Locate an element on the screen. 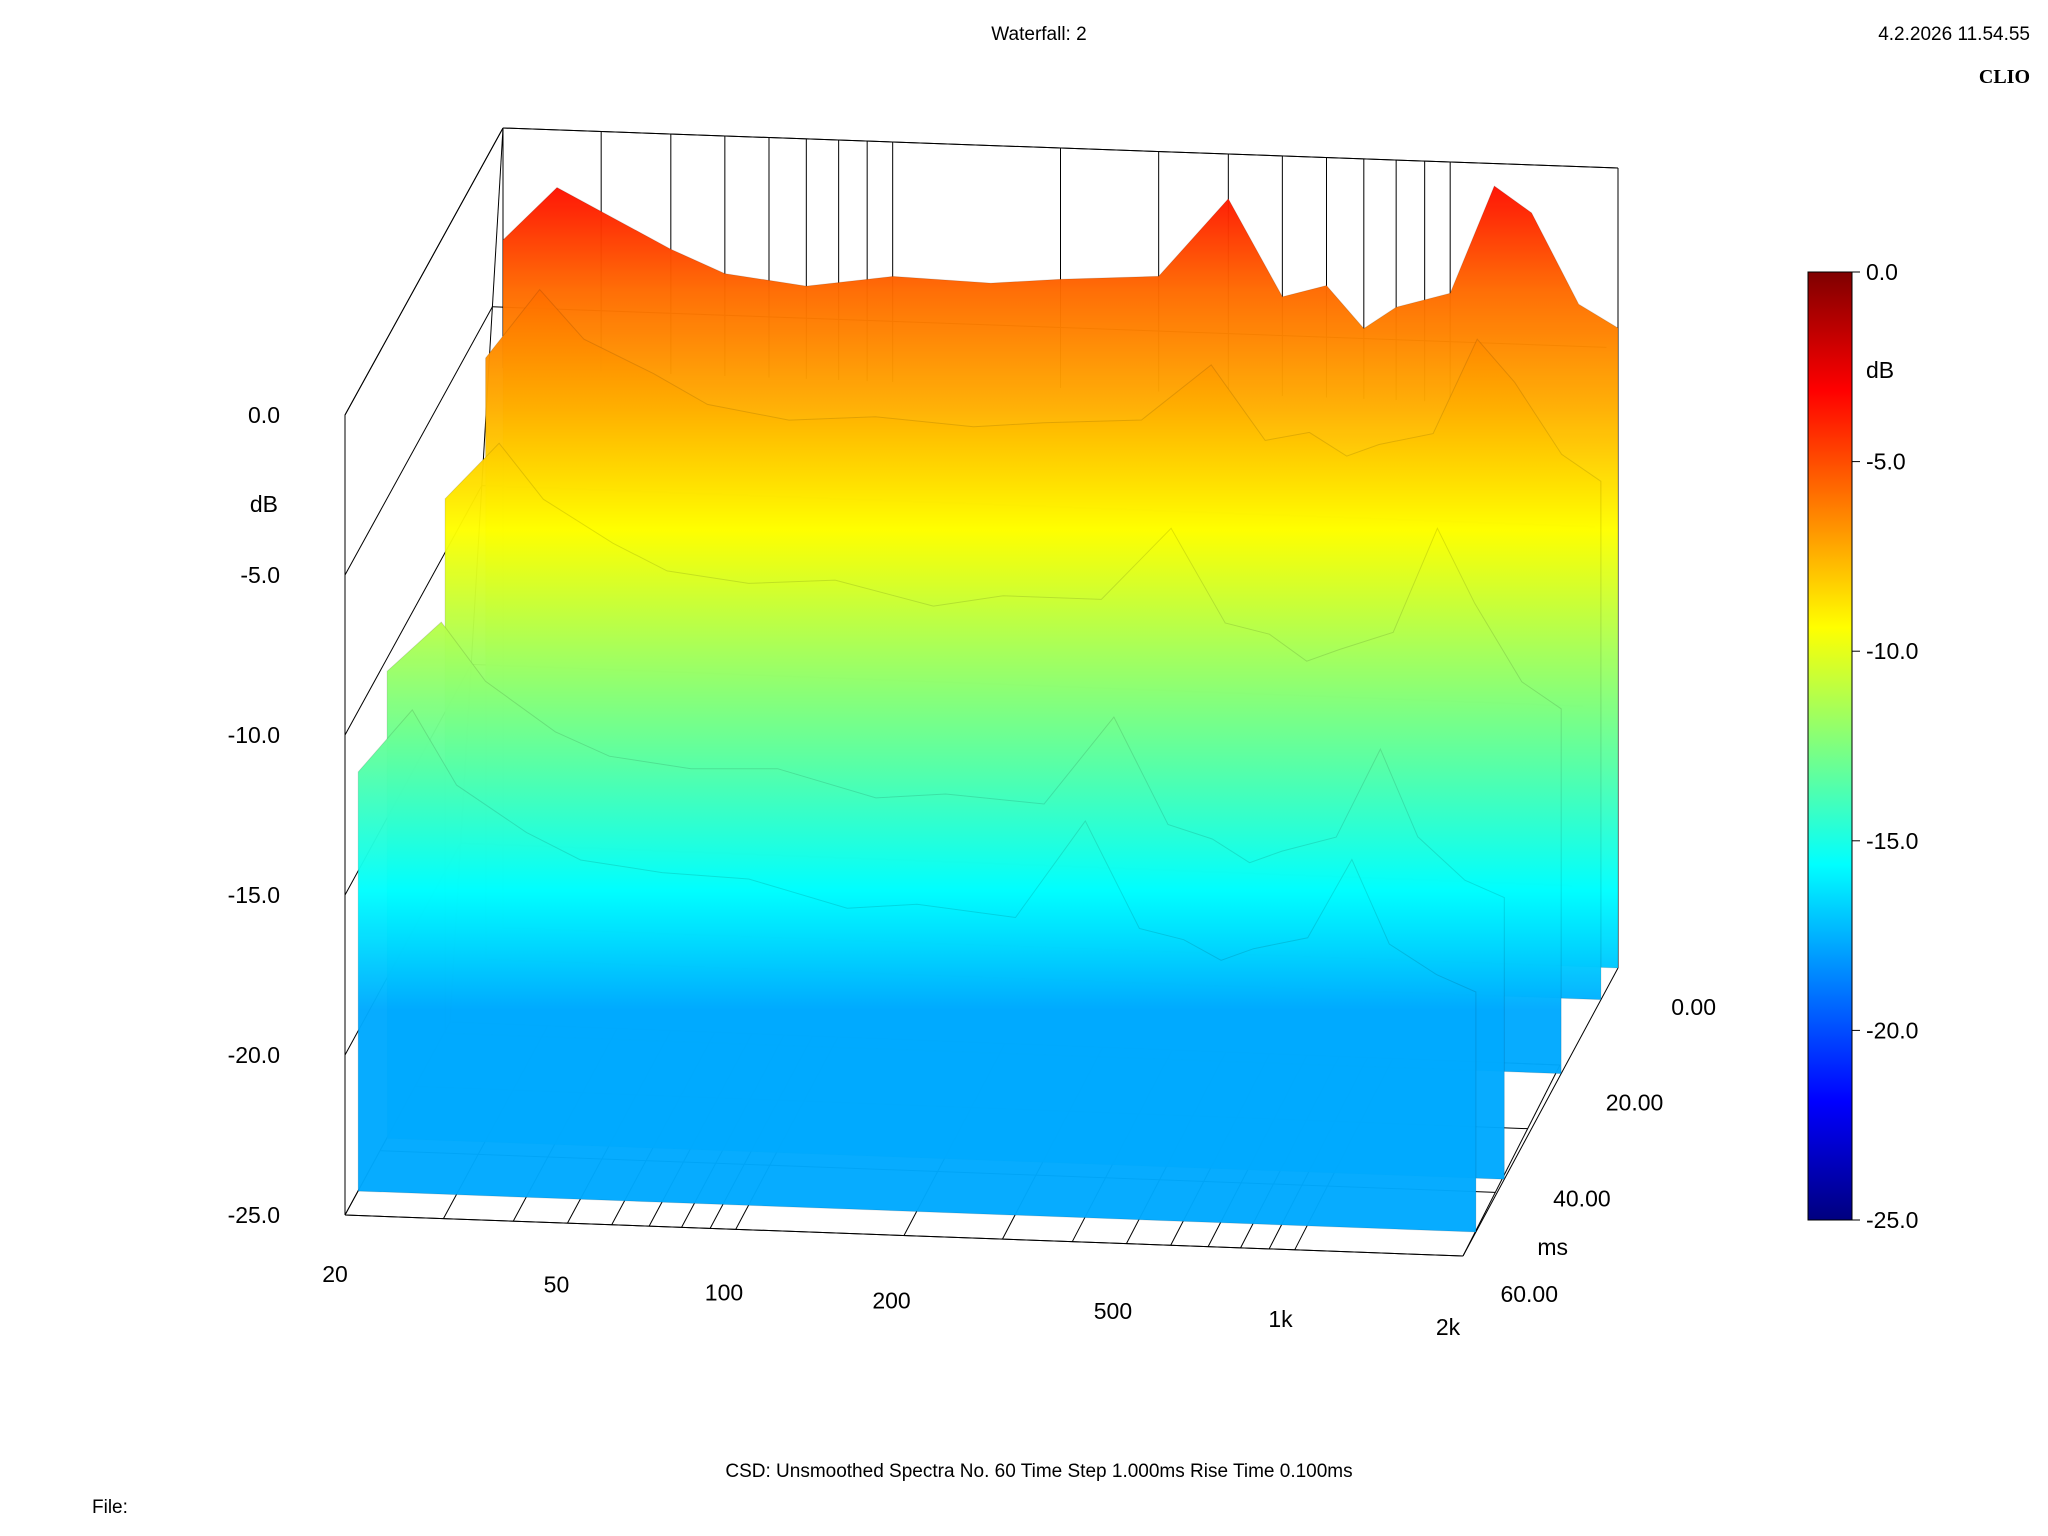 This screenshot has height=1536, width=2048. colorbar-tick-label: -25.0 is located at coordinates (1892, 1220).